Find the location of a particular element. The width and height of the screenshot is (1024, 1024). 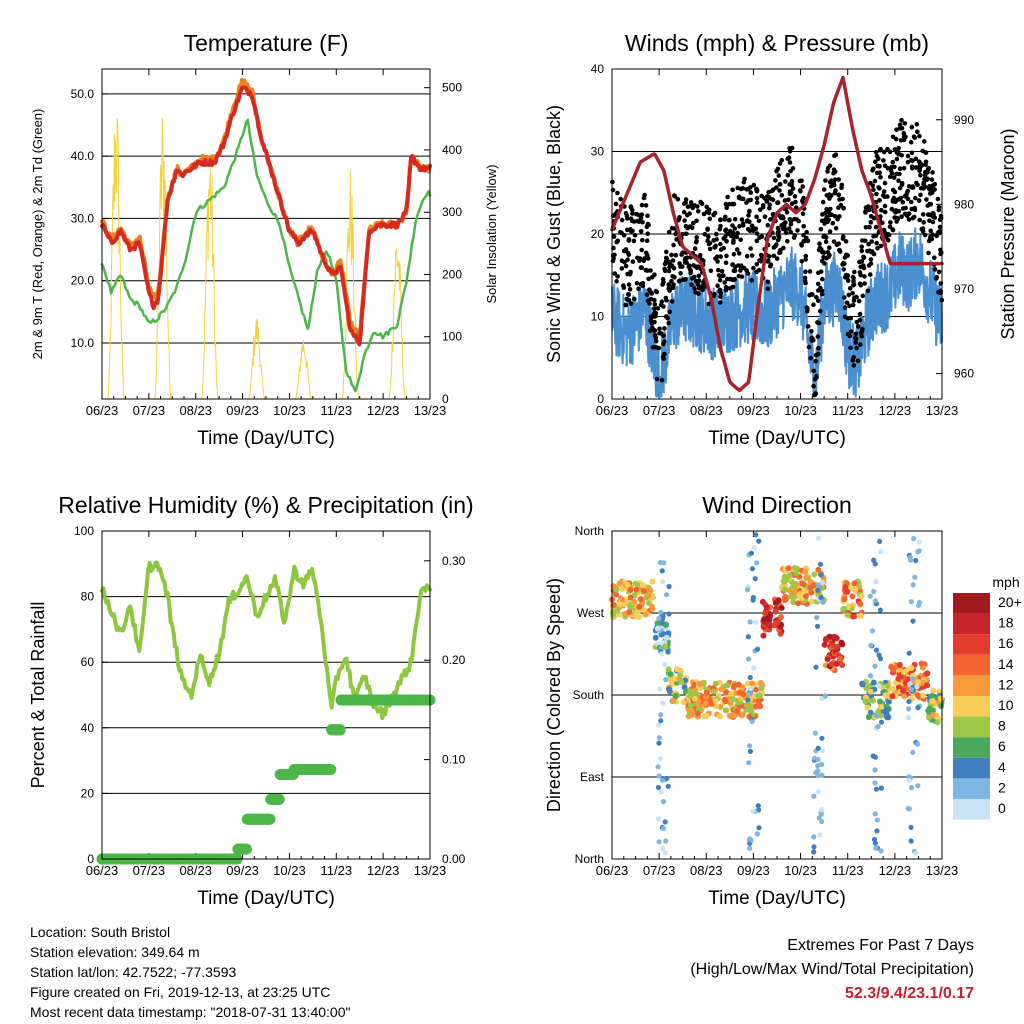

colorbar-label: 4 is located at coordinates (1002, 767).